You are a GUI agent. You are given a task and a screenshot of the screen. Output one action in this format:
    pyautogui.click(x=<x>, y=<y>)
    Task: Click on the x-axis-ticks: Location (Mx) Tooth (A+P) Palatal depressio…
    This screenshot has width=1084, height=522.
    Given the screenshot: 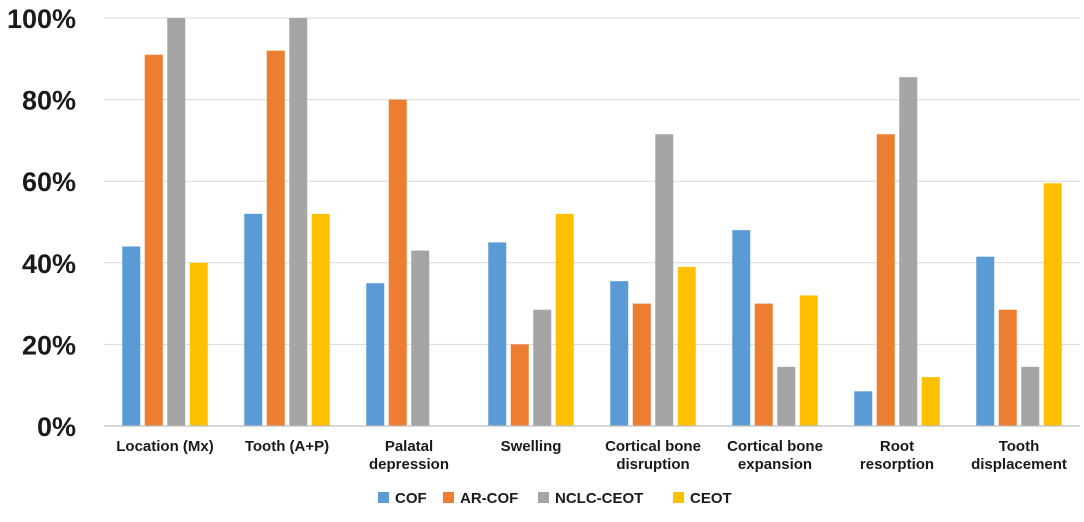 What is the action you would take?
    pyautogui.click(x=591, y=455)
    